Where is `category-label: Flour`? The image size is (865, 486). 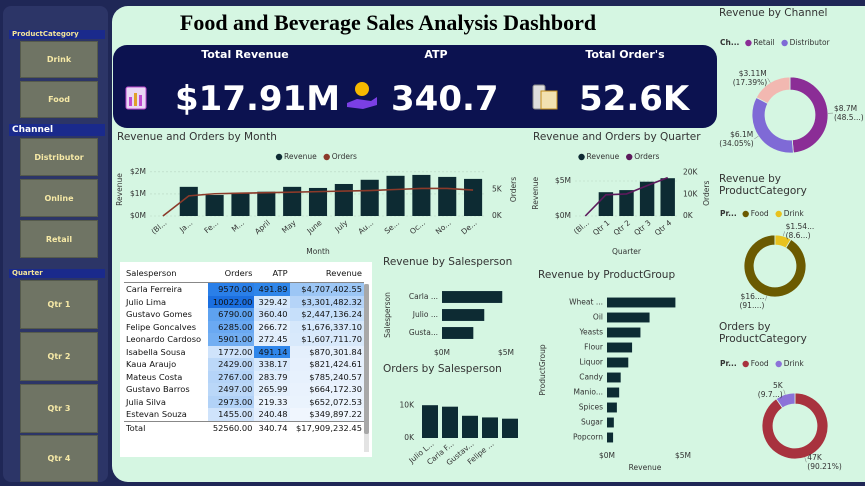
category-label: Flour is located at coordinates (594, 347).